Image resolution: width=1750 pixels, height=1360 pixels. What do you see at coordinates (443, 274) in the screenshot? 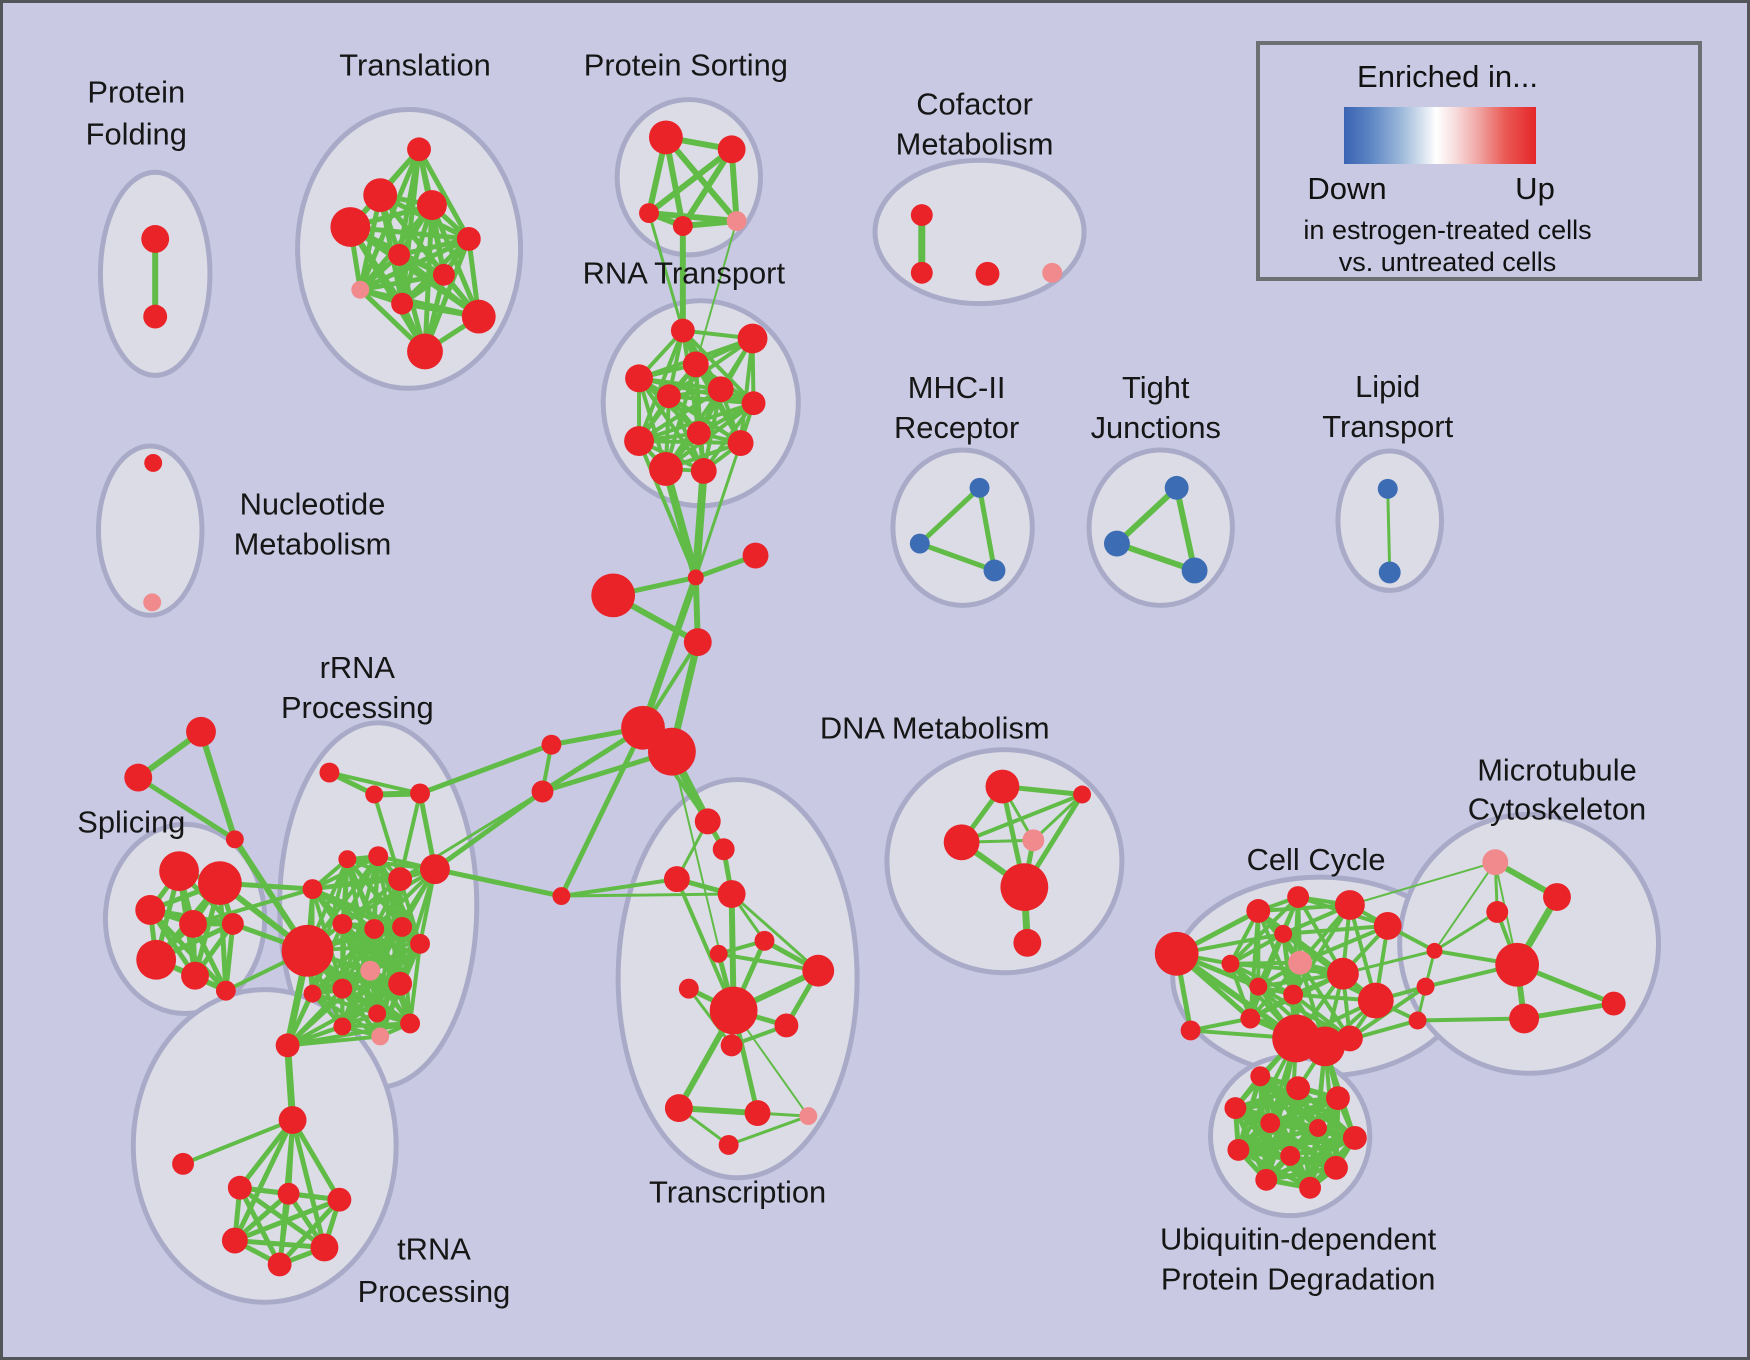
I see `node-tr7` at bounding box center [443, 274].